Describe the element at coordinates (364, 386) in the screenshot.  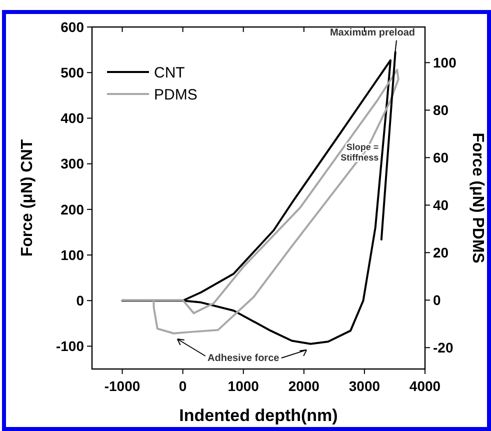
I see `x-tick-label: 3000` at that location.